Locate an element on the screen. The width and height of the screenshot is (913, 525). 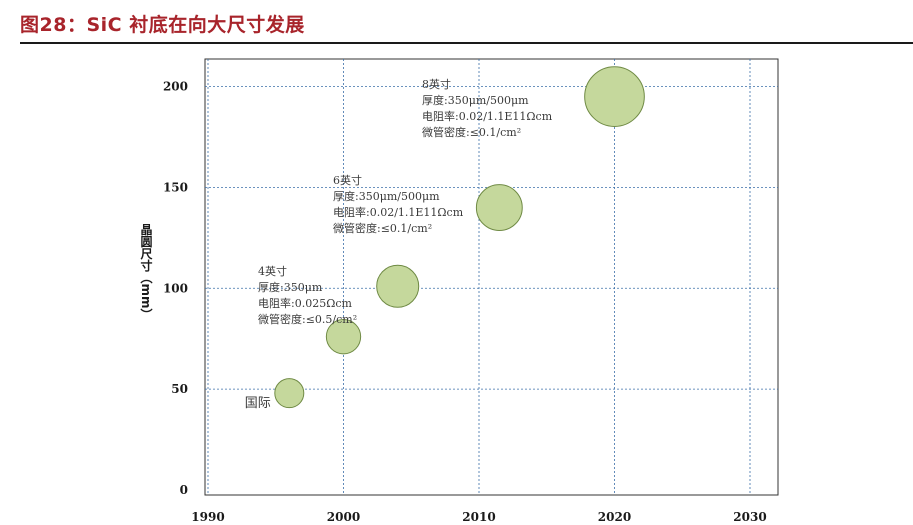
y-tick-label: 200 is located at coordinates (175, 87).